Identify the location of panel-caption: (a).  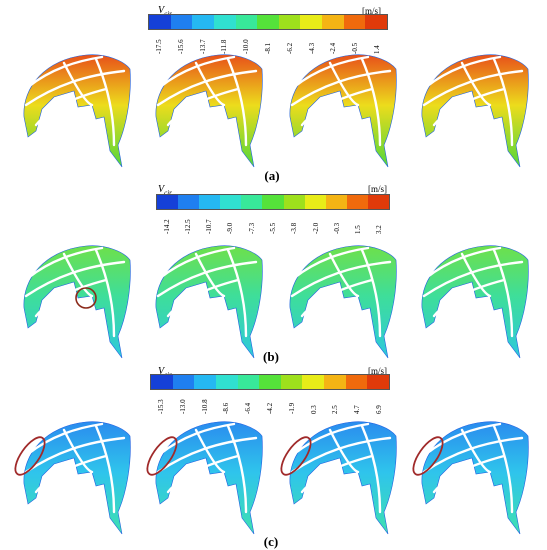
(272, 175).